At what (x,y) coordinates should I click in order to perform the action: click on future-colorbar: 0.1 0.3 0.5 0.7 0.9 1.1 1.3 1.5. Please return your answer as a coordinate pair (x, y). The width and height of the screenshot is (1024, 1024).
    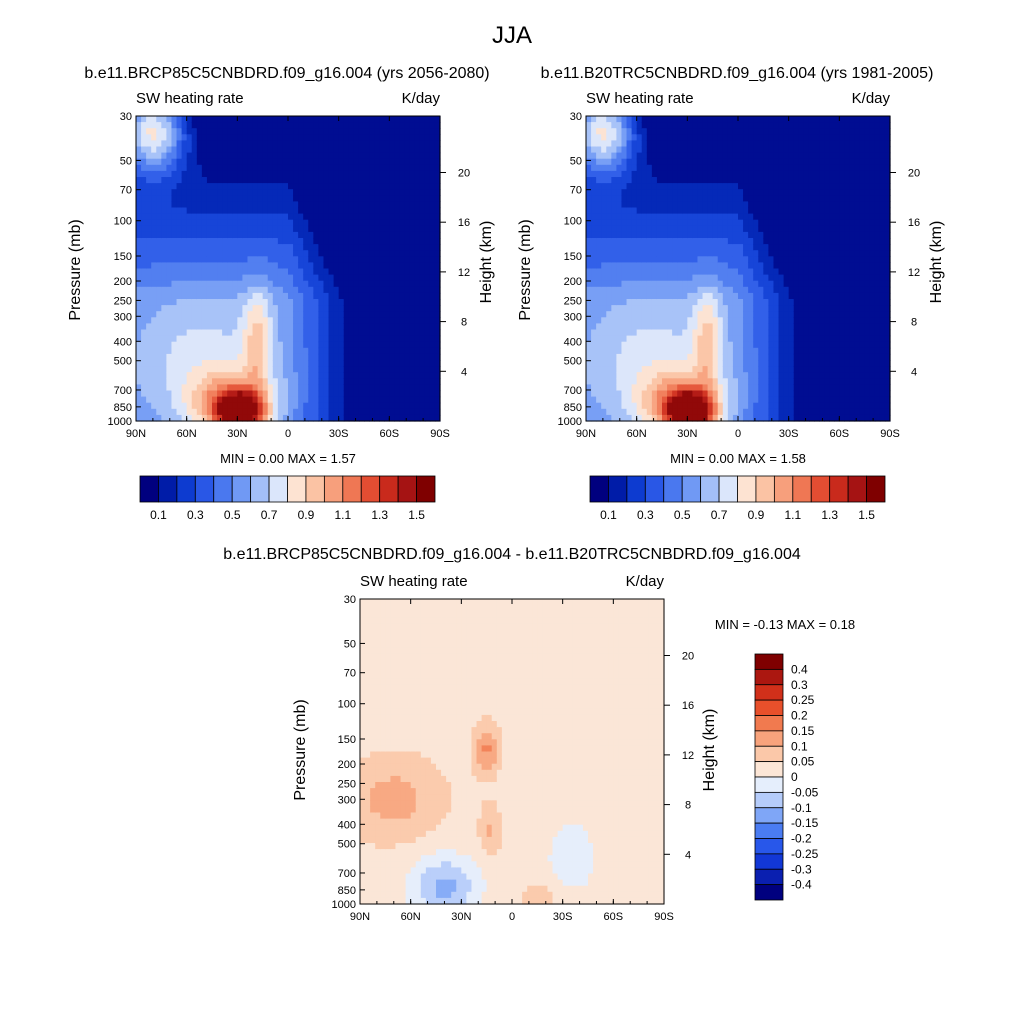
    Looking at the image, I should click on (287, 498).